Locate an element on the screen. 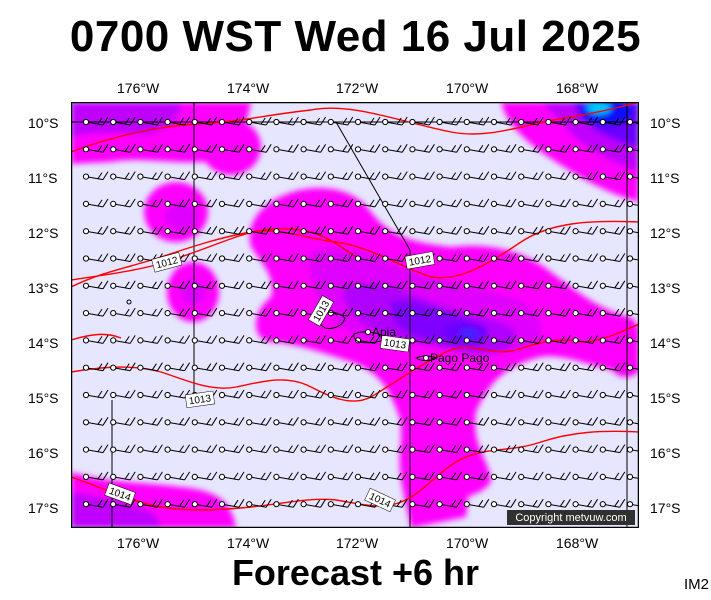 This screenshot has height=600, width=711. isobar-label-1012-east: 1012 is located at coordinates (420, 261).